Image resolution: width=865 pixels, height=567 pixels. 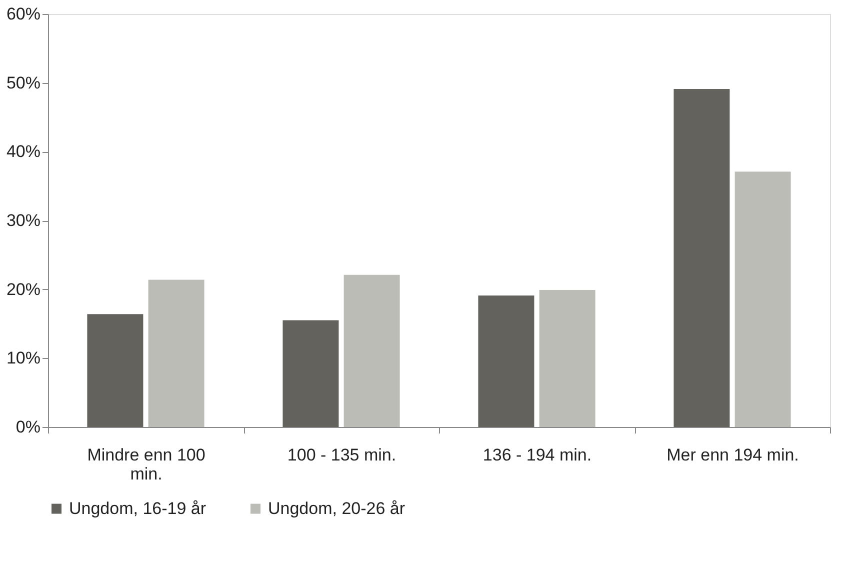 I want to click on y-tick-label: 40%, so click(x=23, y=152).